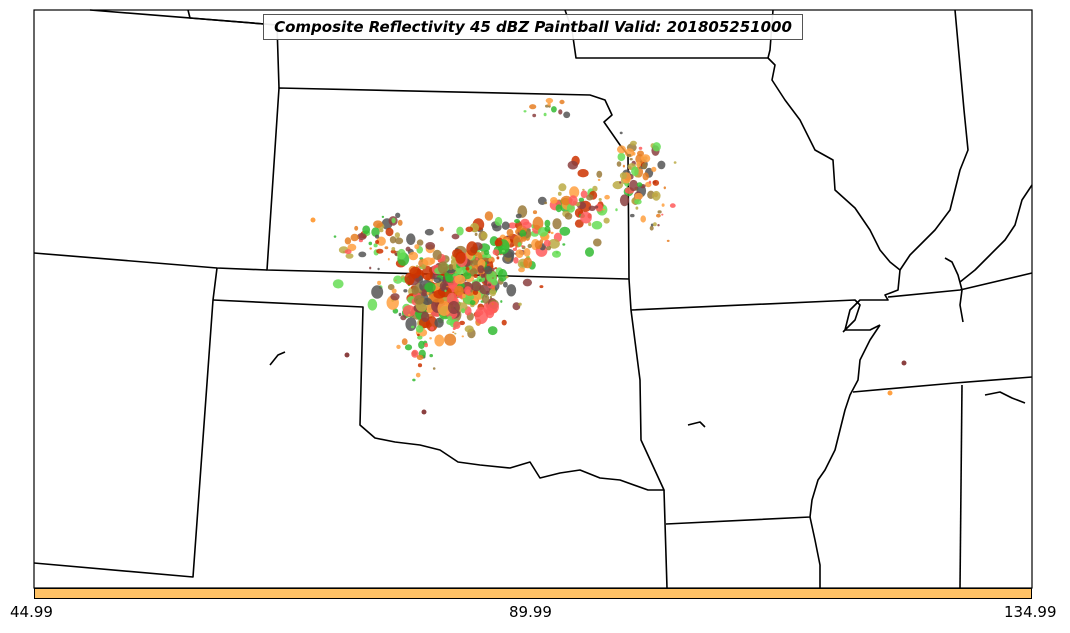 This screenshot has width=1070, height=633. What do you see at coordinates (313, 220) in the screenshot?
I see `paintball-speck` at bounding box center [313, 220].